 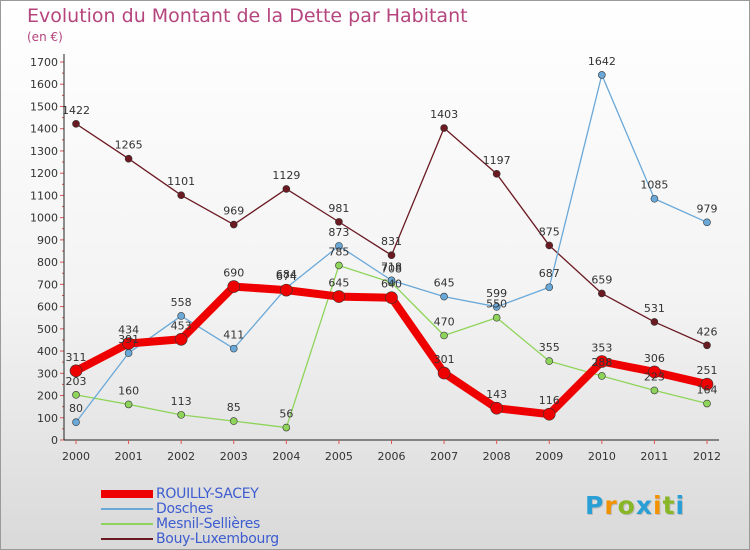 I want to click on data-label: 687, so click(x=549, y=273).